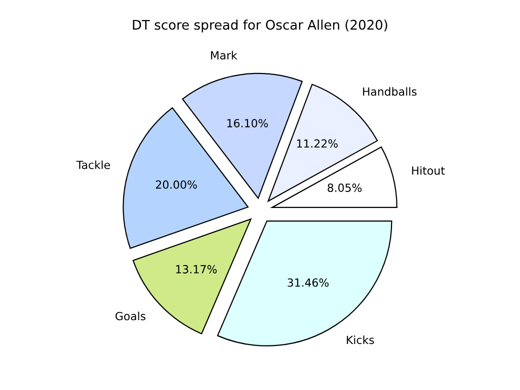 The height and width of the screenshot is (390, 520). Describe the element at coordinates (260, 26) in the screenshot. I see `chart-title: DT score spread for Oscar Allen (2020)` at that location.